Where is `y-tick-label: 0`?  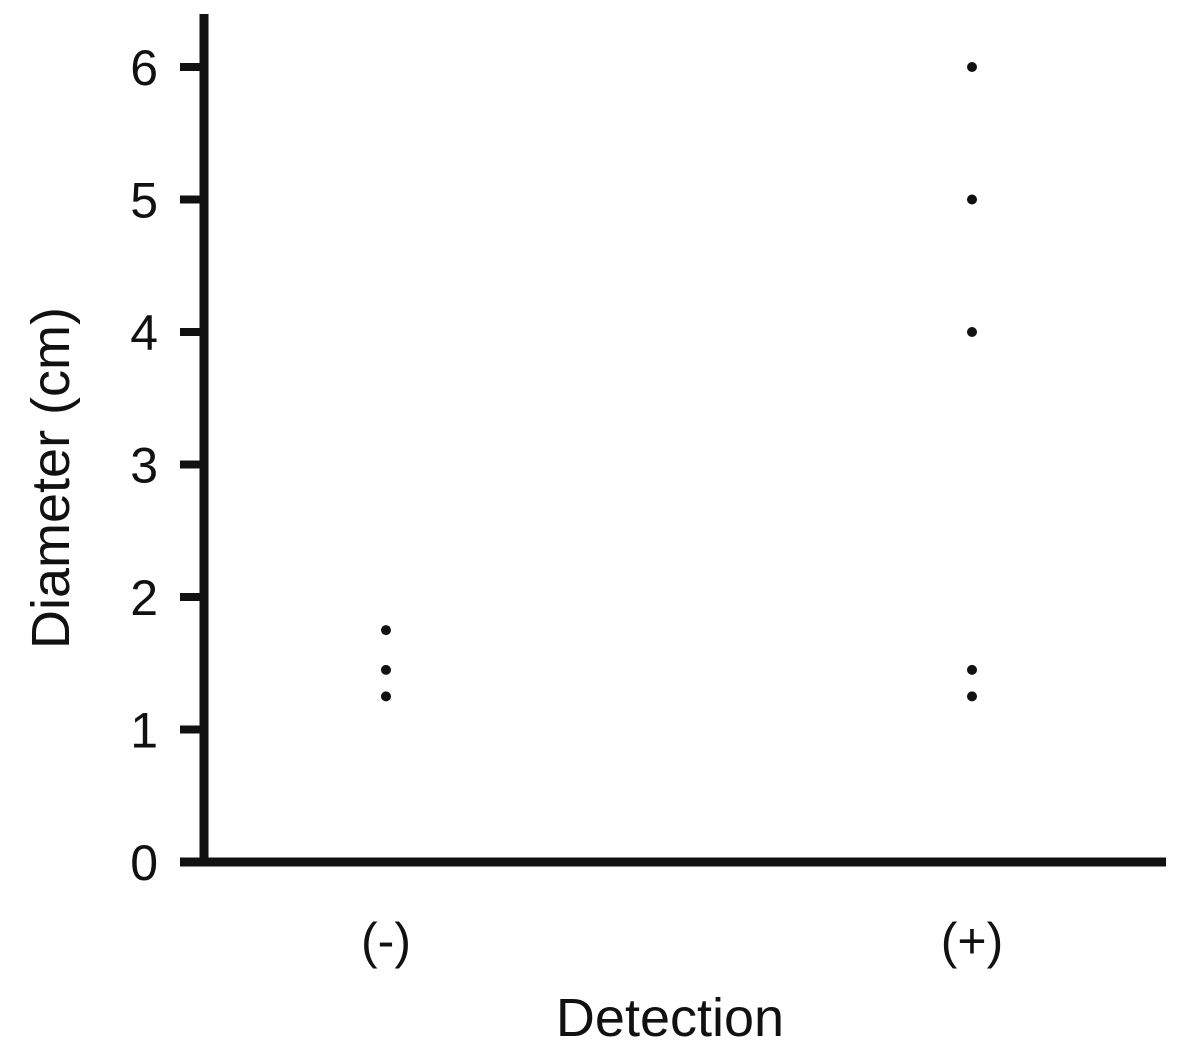 y-tick-label: 0 is located at coordinates (144, 863).